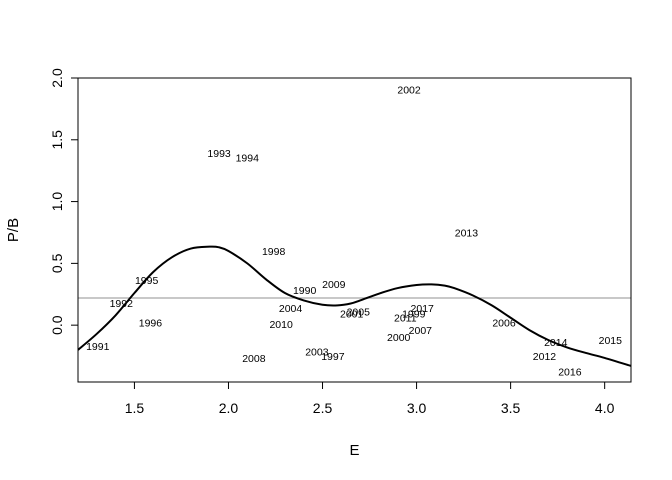 This screenshot has width=672, height=480. What do you see at coordinates (409, 91) in the screenshot?
I see `point-label: 2002` at bounding box center [409, 91].